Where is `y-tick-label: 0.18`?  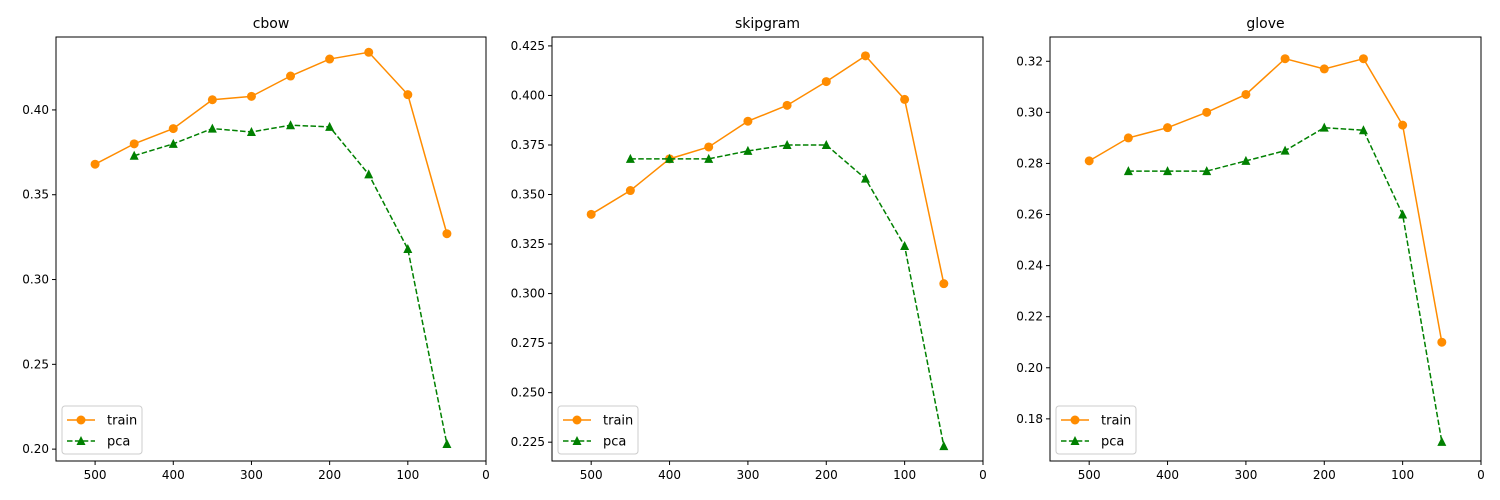 y-tick-label: 0.18 is located at coordinates (1029, 419).